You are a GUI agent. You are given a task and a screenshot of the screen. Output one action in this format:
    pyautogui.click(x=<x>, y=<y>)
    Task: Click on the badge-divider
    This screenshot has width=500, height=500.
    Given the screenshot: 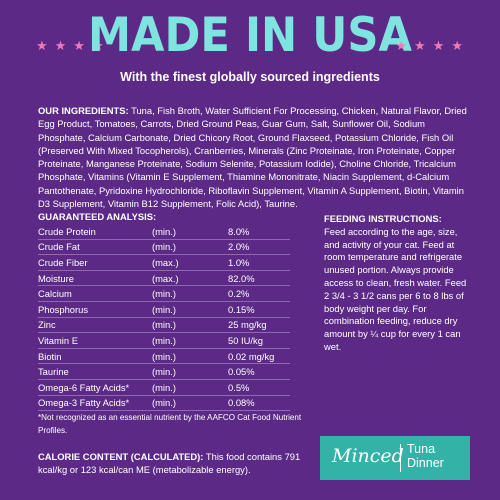 What is the action you would take?
    pyautogui.click(x=400, y=458)
    